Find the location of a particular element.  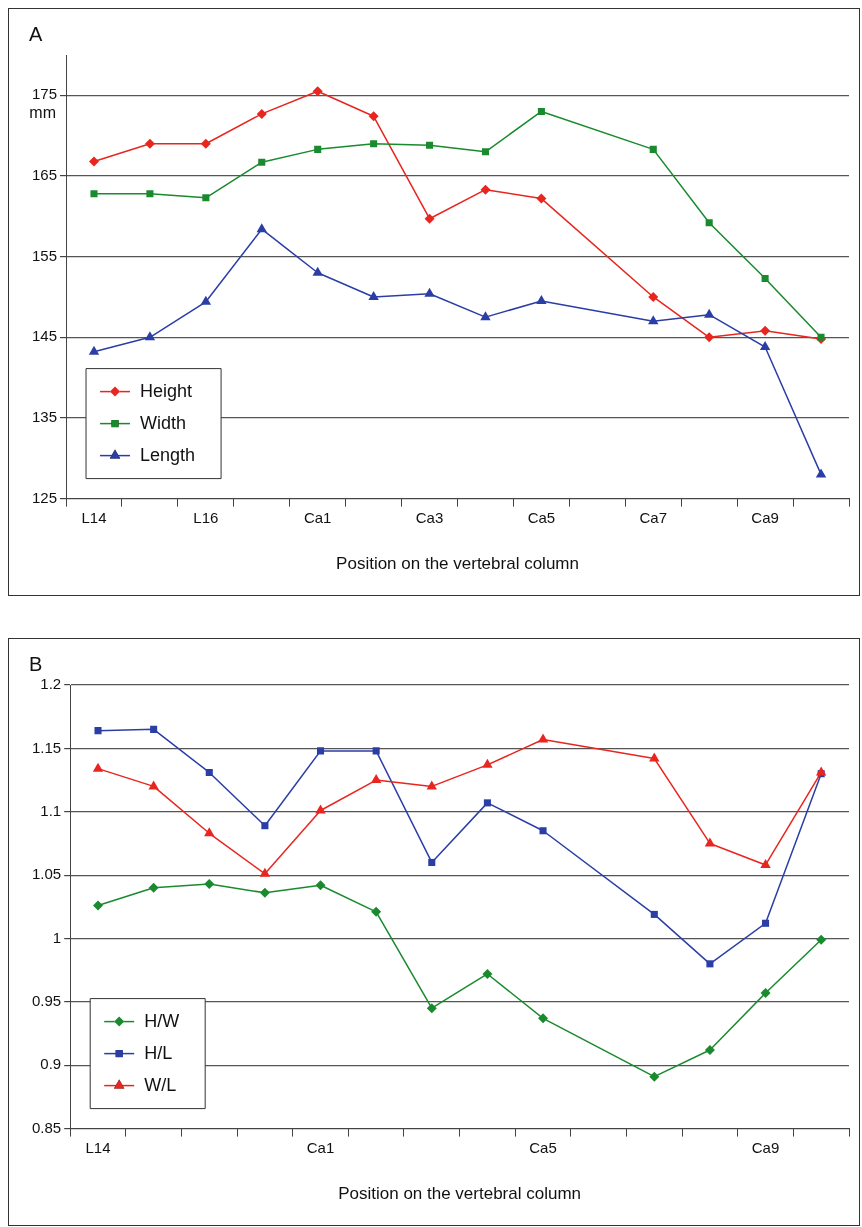

x-tick-label: Ca3 is located at coordinates (429, 517).